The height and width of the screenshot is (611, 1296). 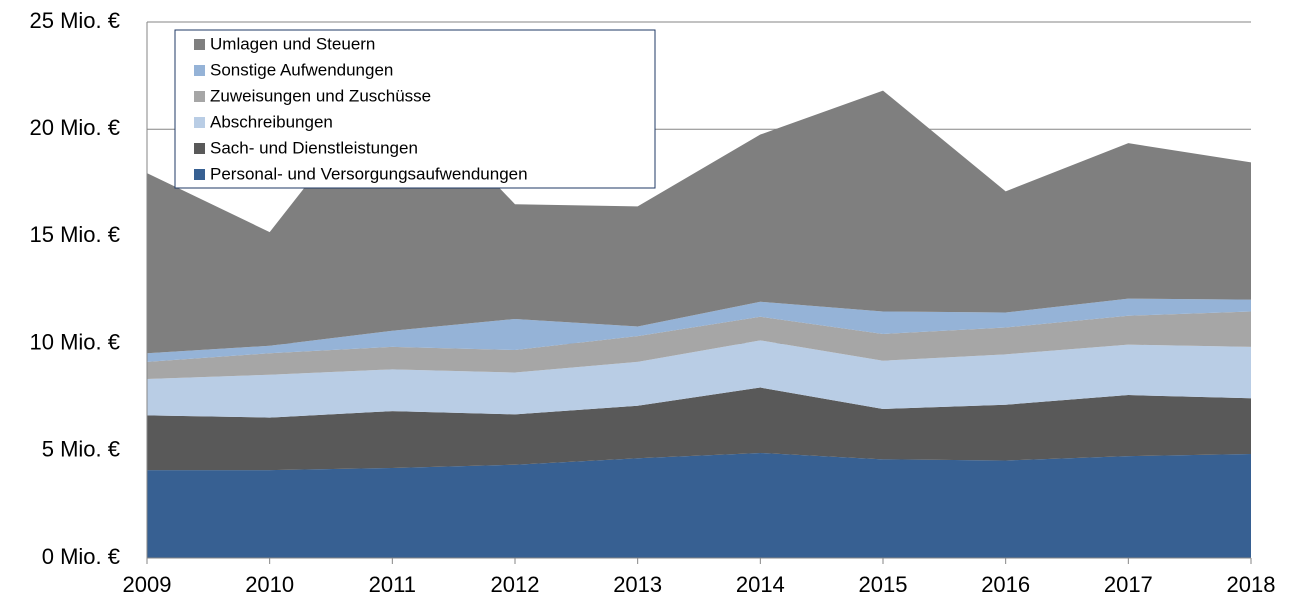 I want to click on x-tick-label: 2017, so click(x=1128, y=584).